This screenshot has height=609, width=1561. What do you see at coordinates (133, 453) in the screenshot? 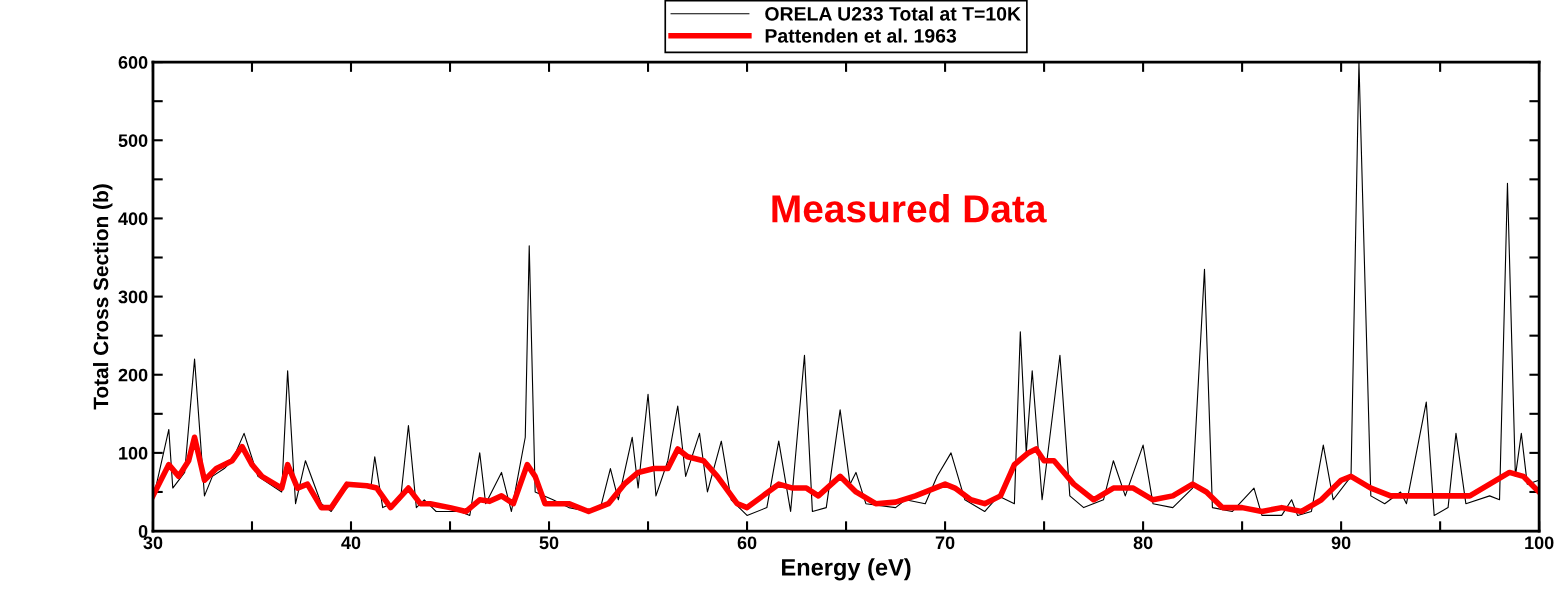
I see `y-tick-label: 100` at bounding box center [133, 453].